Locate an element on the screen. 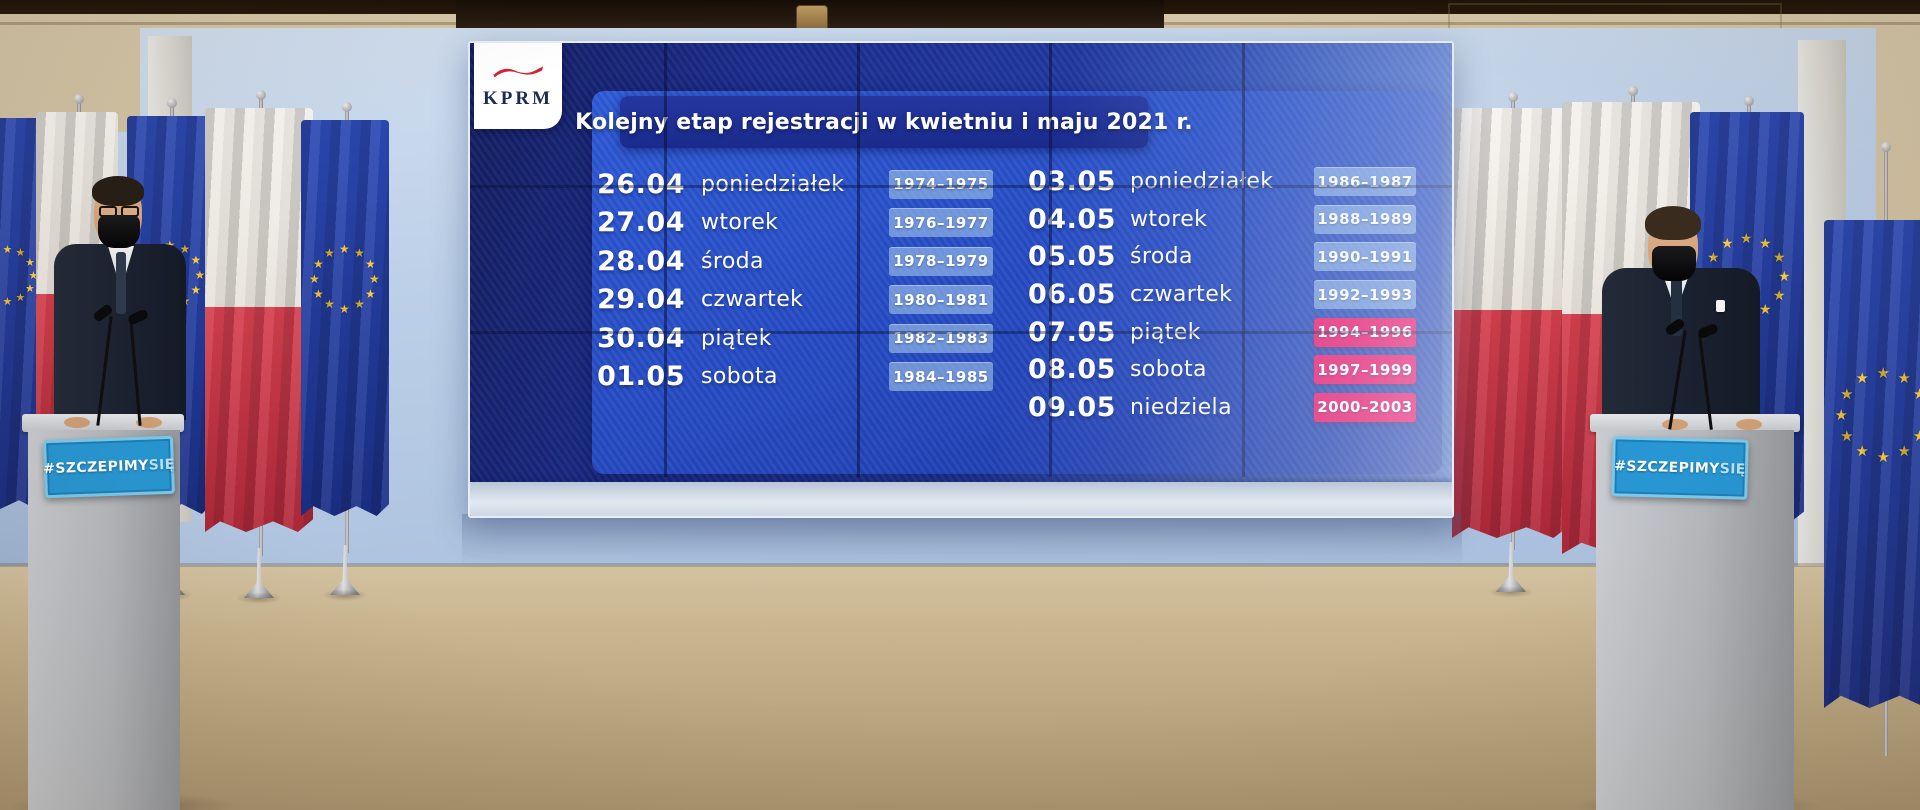  speaker-left-hair is located at coordinates (118, 191).